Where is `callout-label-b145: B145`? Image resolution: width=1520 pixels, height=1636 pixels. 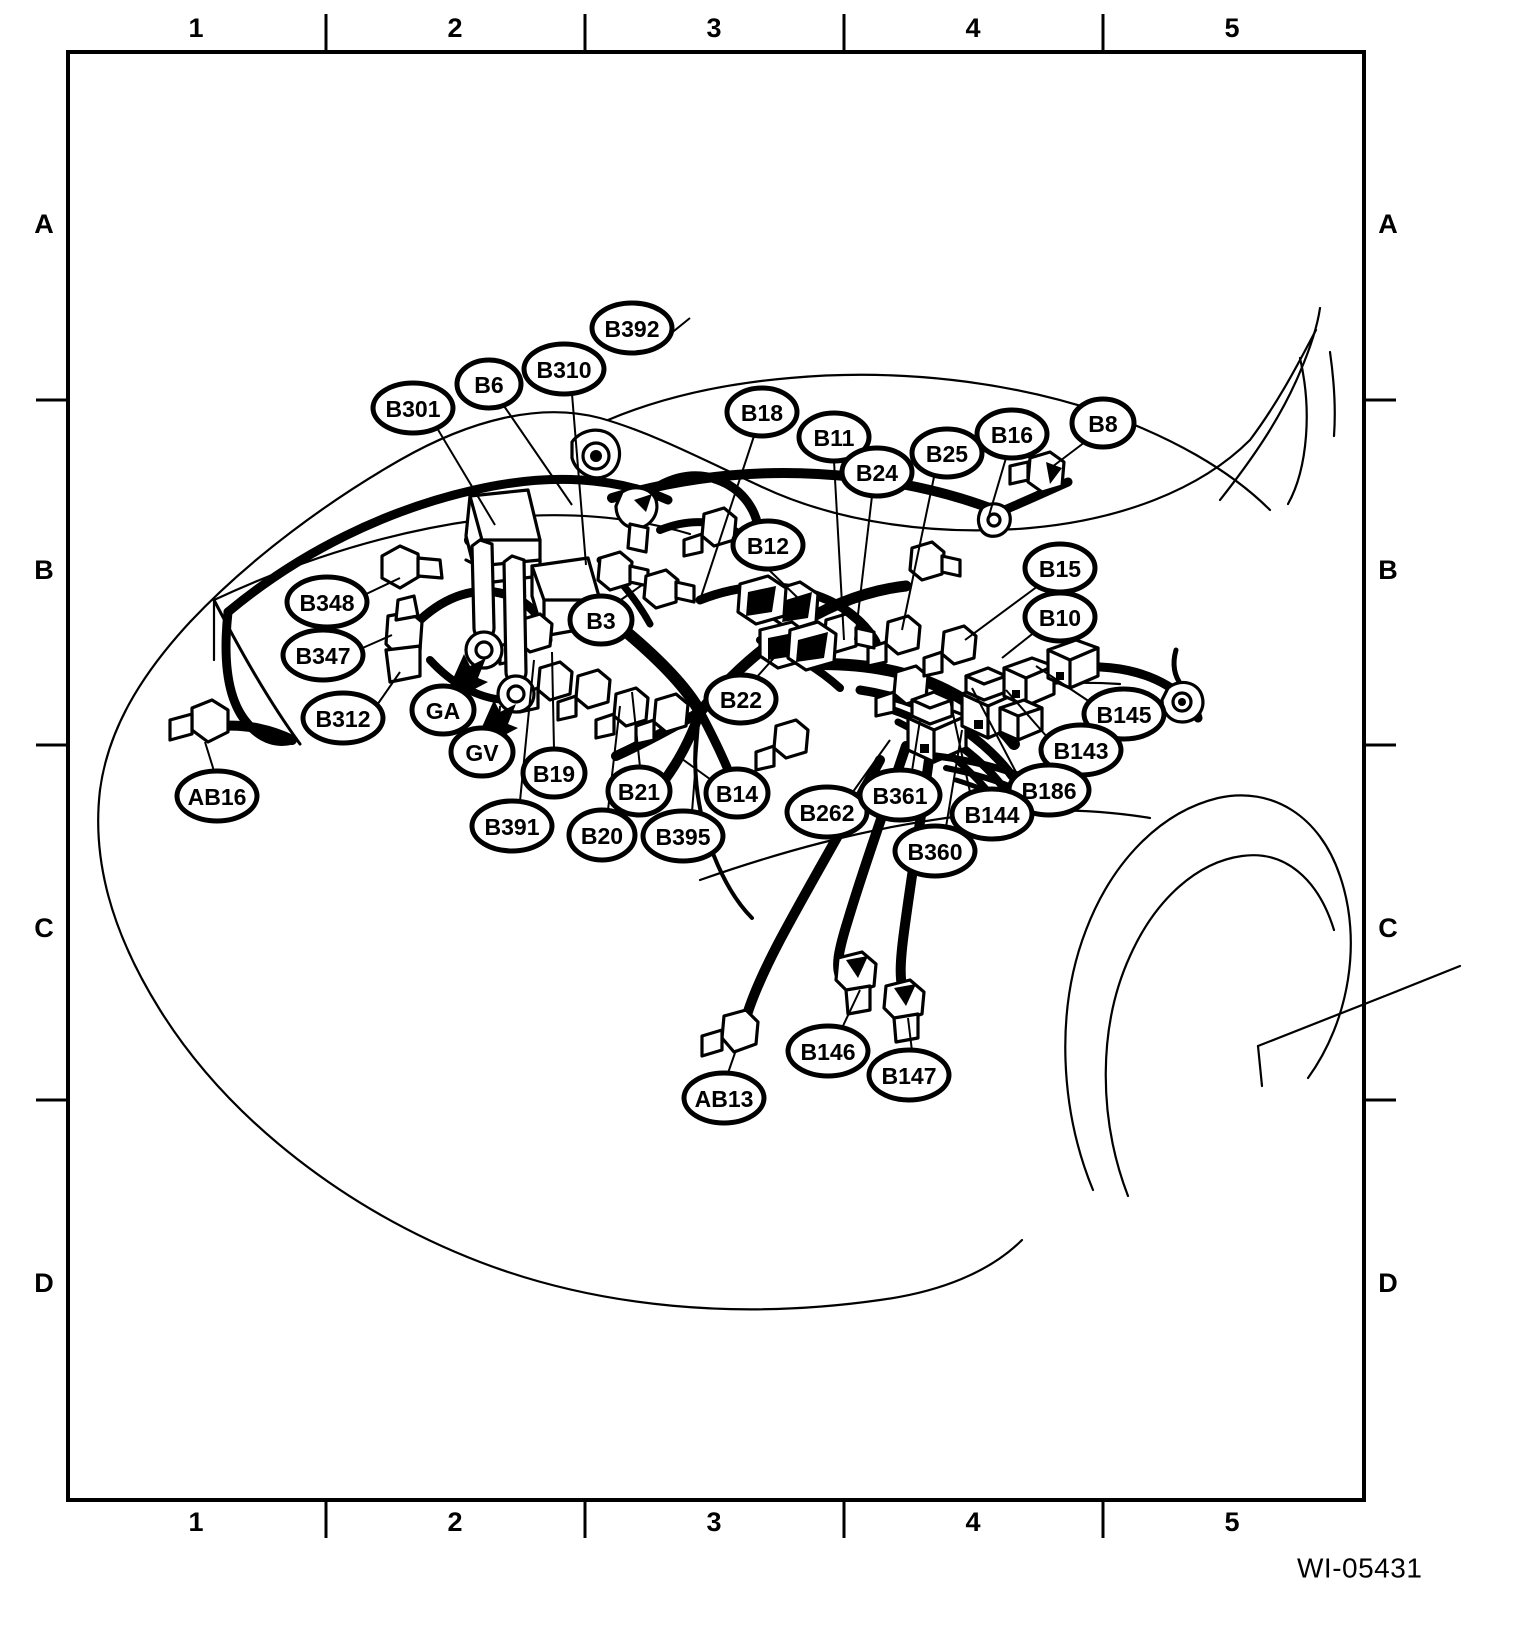
callout-label-b145: B145 is located at coordinates (1124, 715).